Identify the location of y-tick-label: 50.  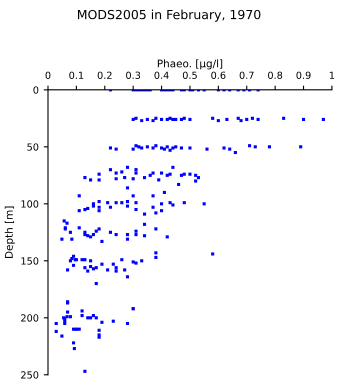
(32, 147).